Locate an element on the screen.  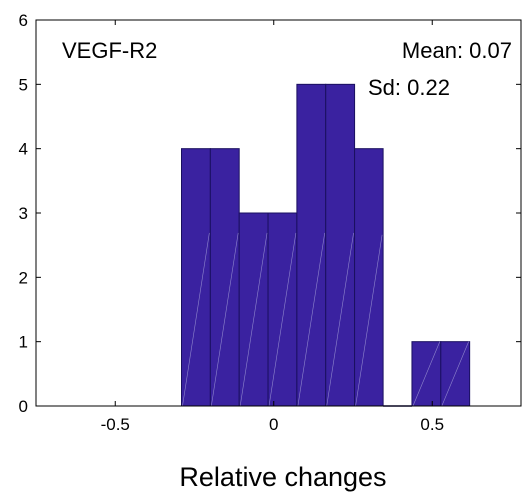
x-axis-label: Relative changes is located at coordinates (282, 477).